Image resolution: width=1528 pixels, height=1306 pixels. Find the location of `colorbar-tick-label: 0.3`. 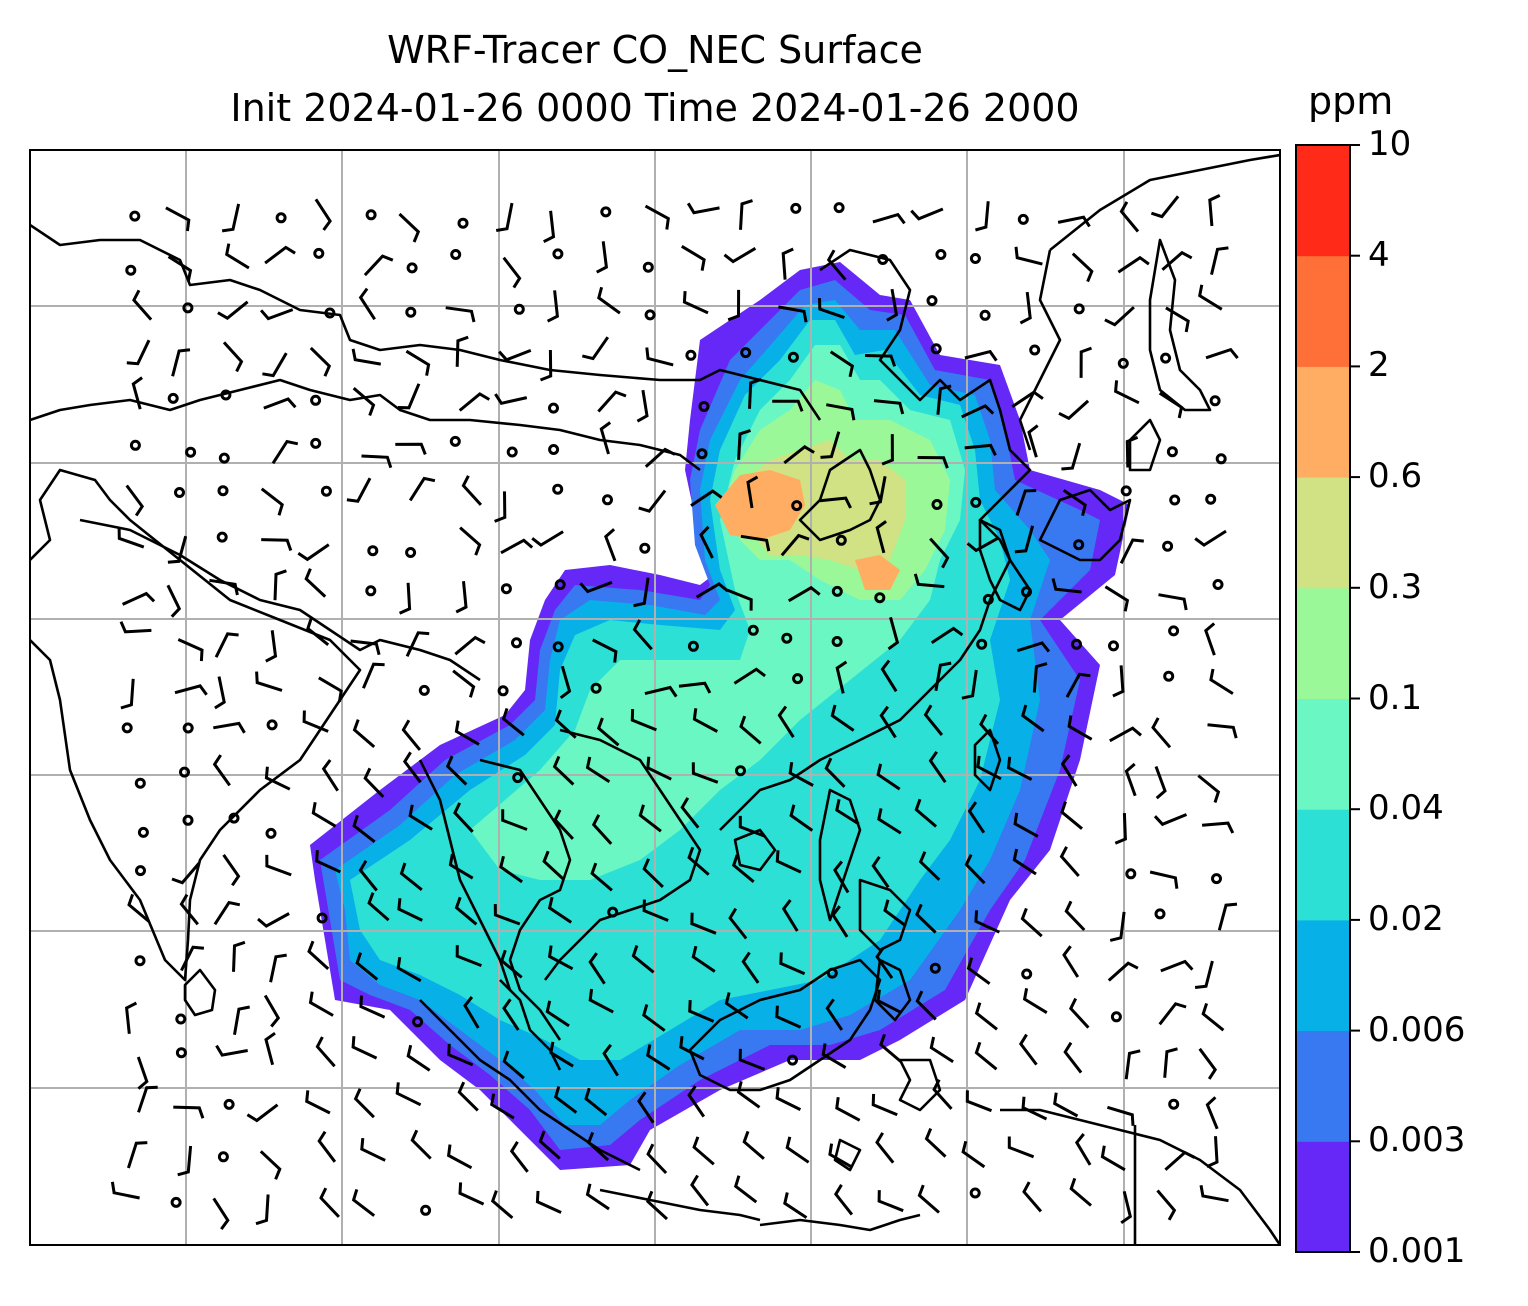

colorbar-tick-label: 0.3 is located at coordinates (1395, 586).